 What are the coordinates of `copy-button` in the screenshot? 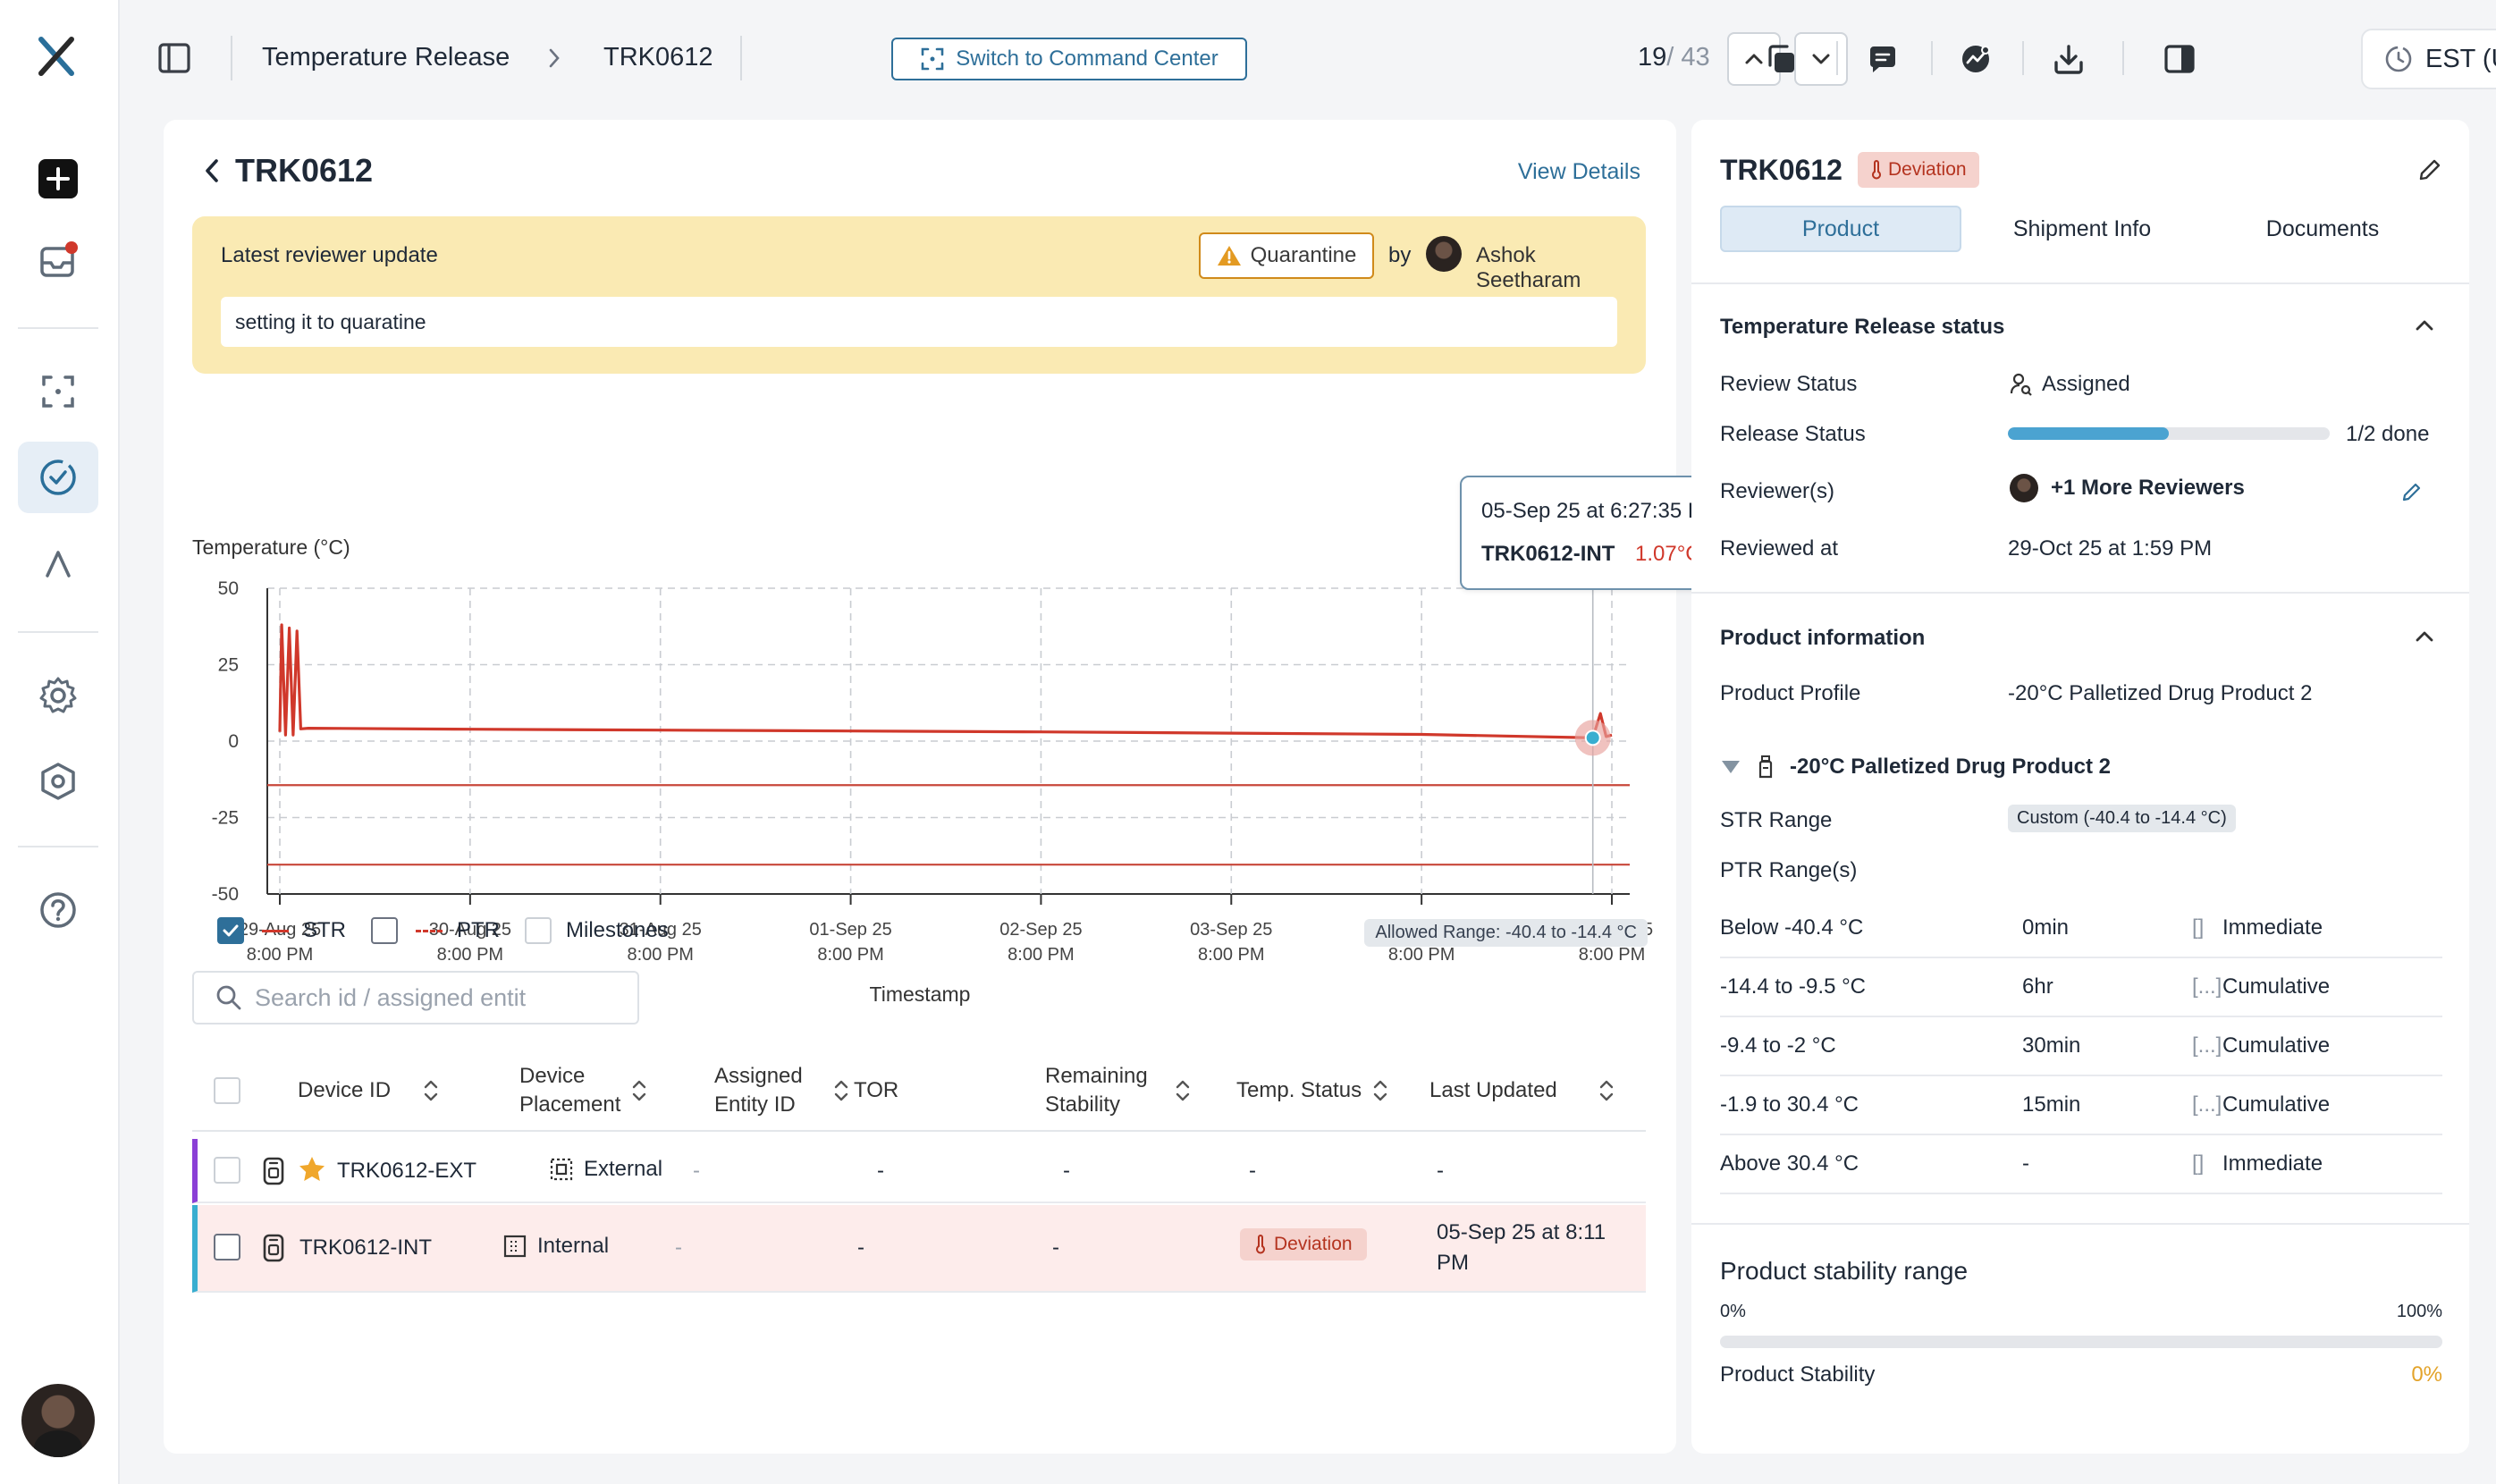 It's located at (1781, 59).